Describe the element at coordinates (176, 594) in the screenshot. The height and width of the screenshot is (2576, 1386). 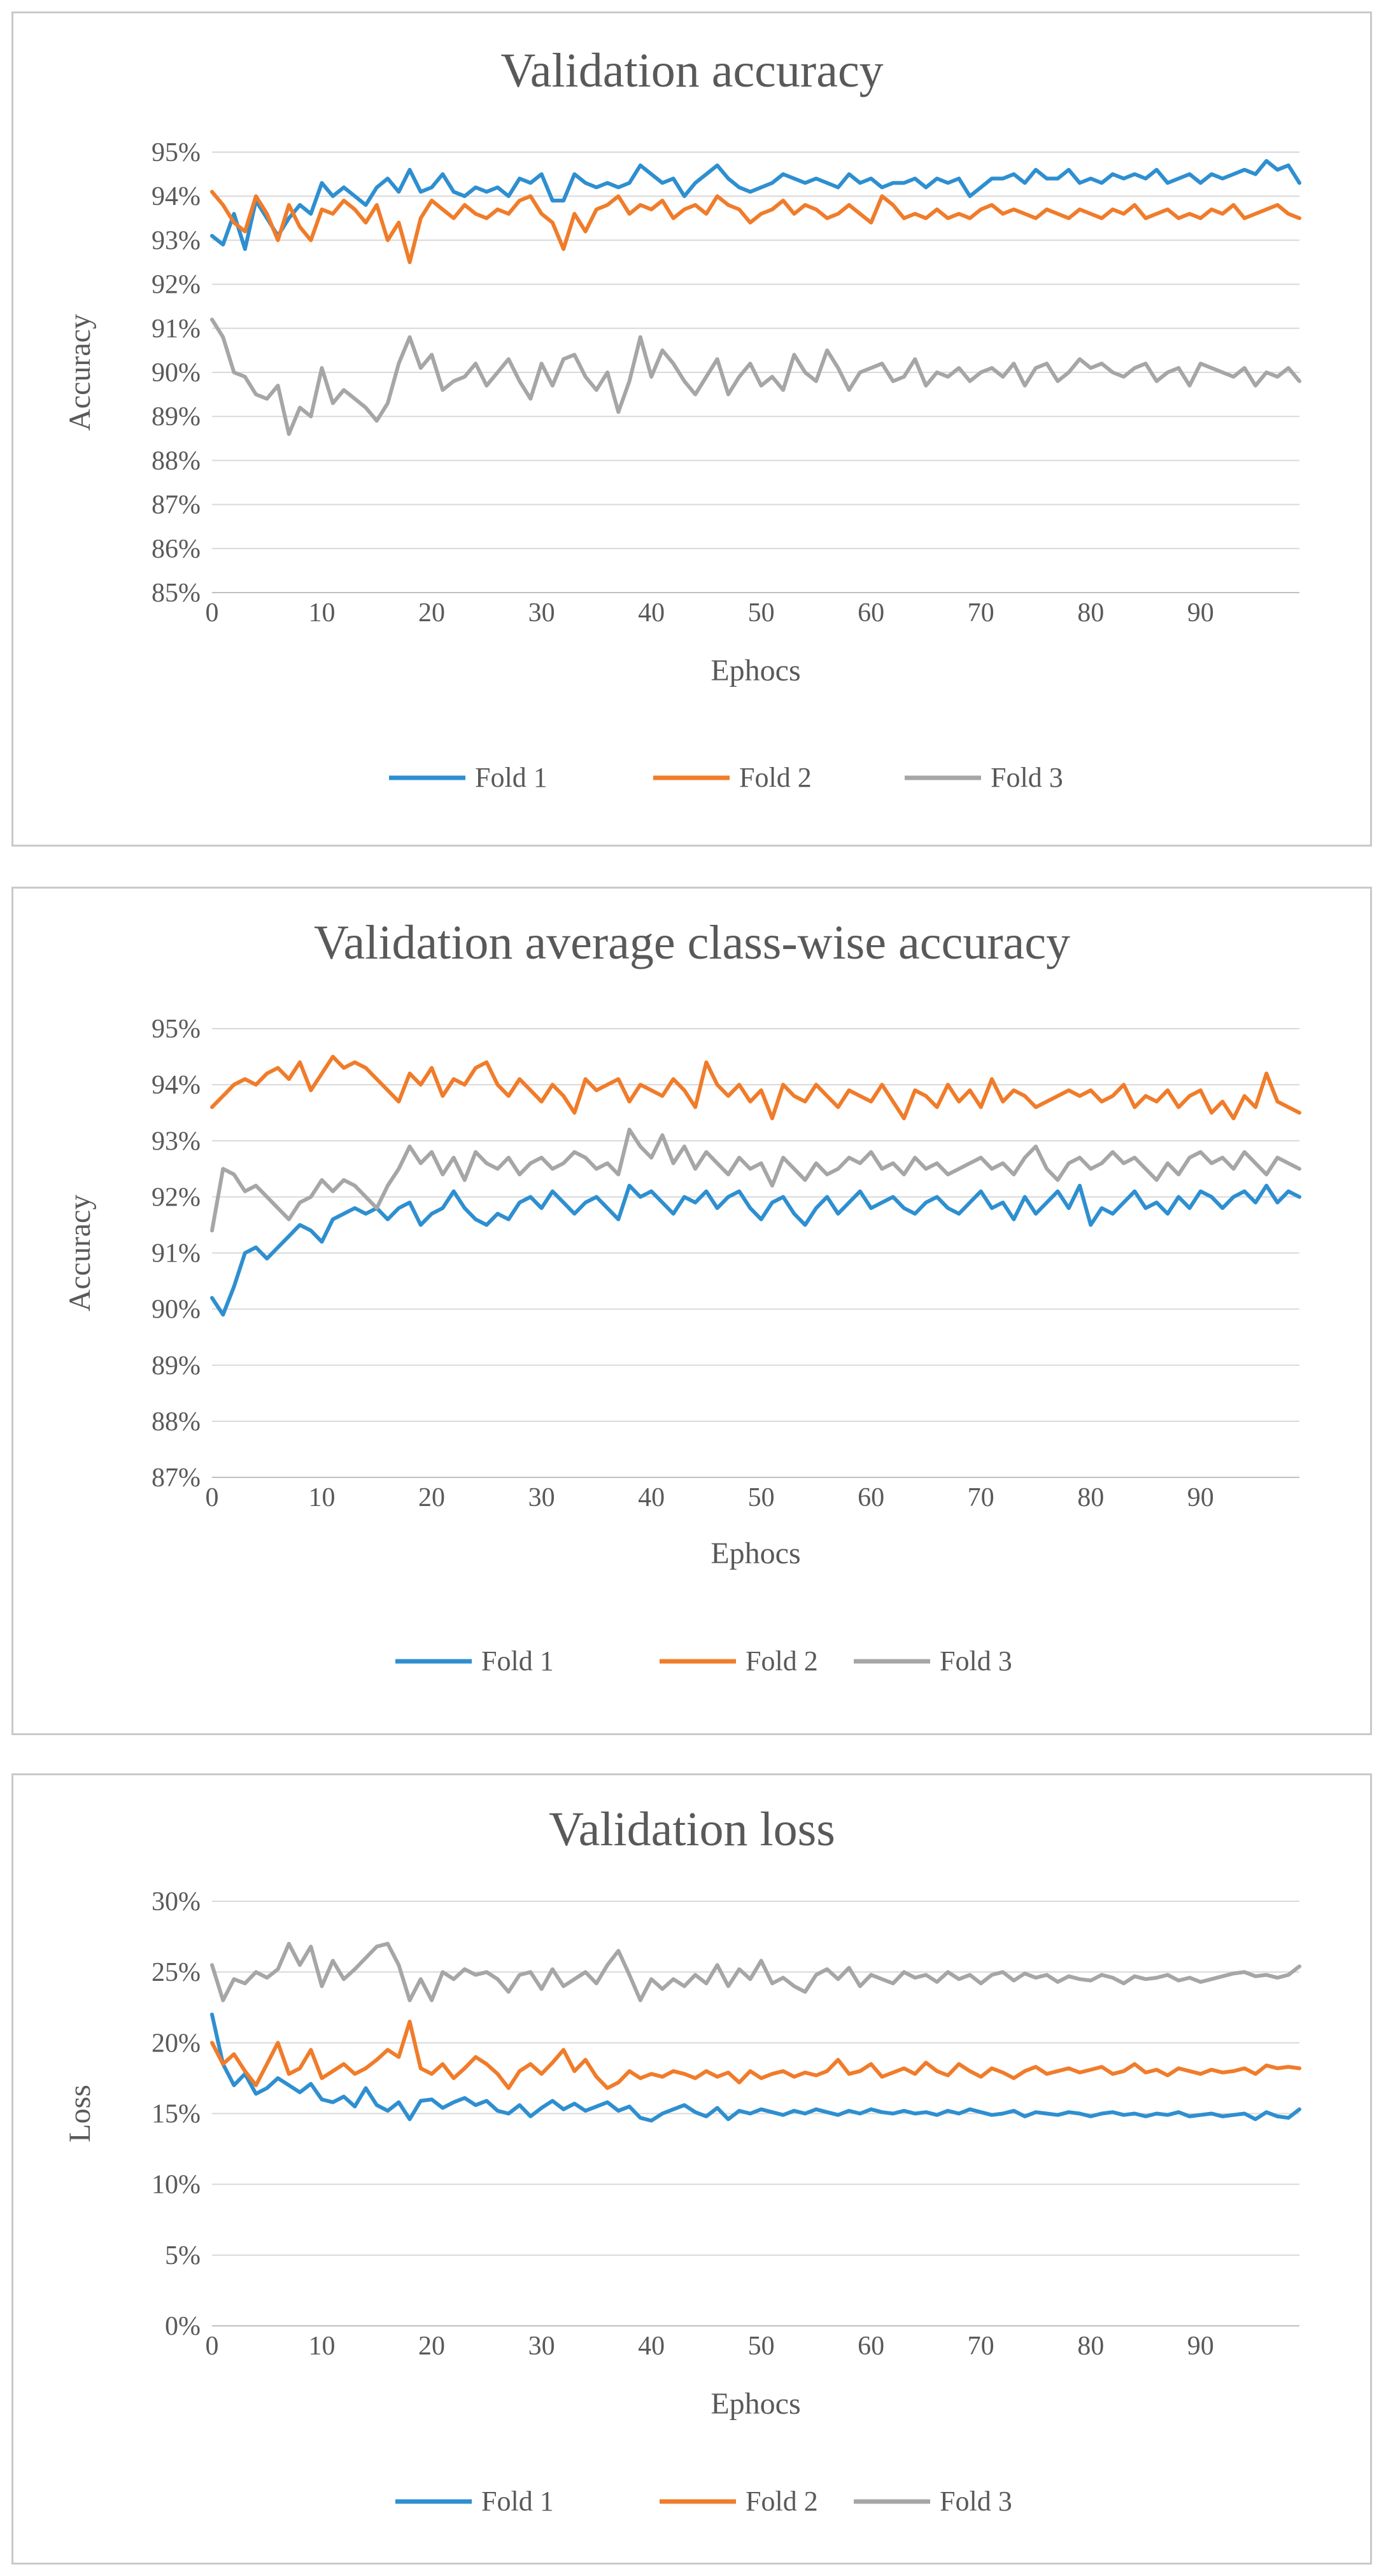
I see `y-tick-label: 85%` at that location.